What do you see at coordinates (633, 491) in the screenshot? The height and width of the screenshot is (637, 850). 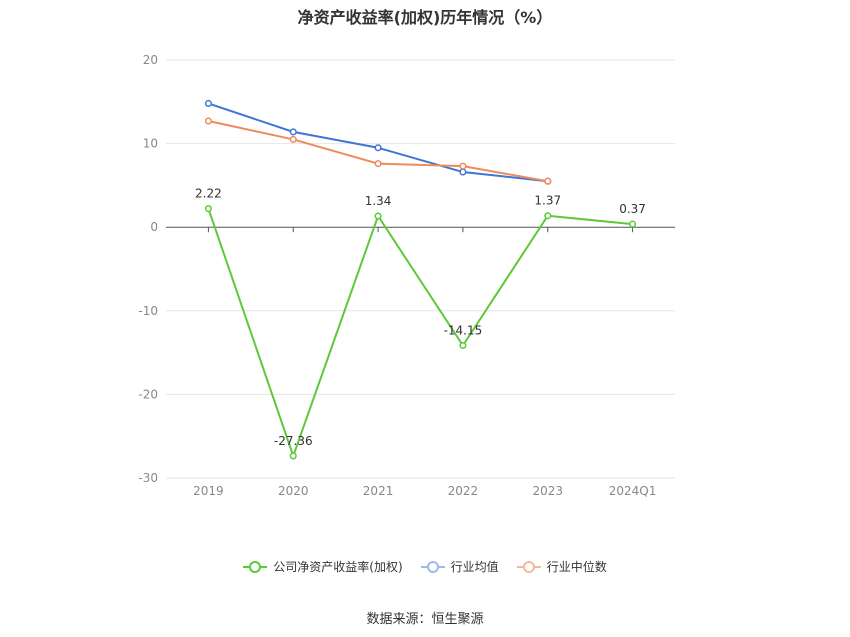 I see `x-tick-label: 2024Q1` at bounding box center [633, 491].